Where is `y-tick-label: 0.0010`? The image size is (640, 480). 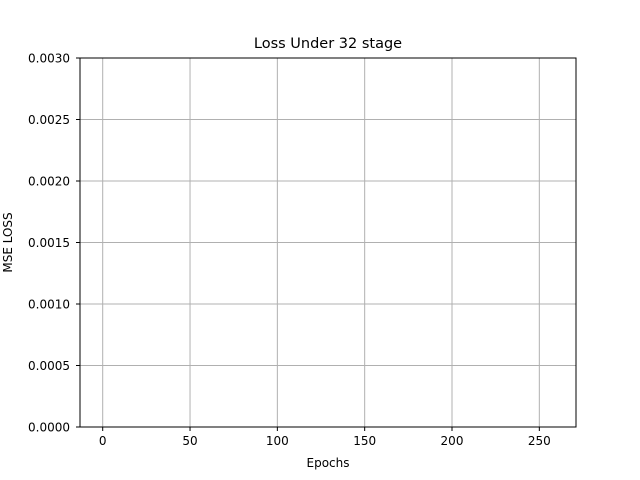
y-tick-label: 0.0010 is located at coordinates (49, 305).